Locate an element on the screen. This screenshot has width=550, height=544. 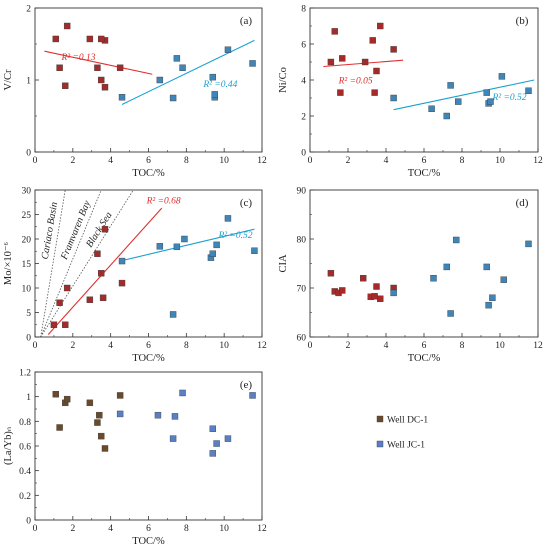
panel-label: (e) is located at coordinates (246, 385).